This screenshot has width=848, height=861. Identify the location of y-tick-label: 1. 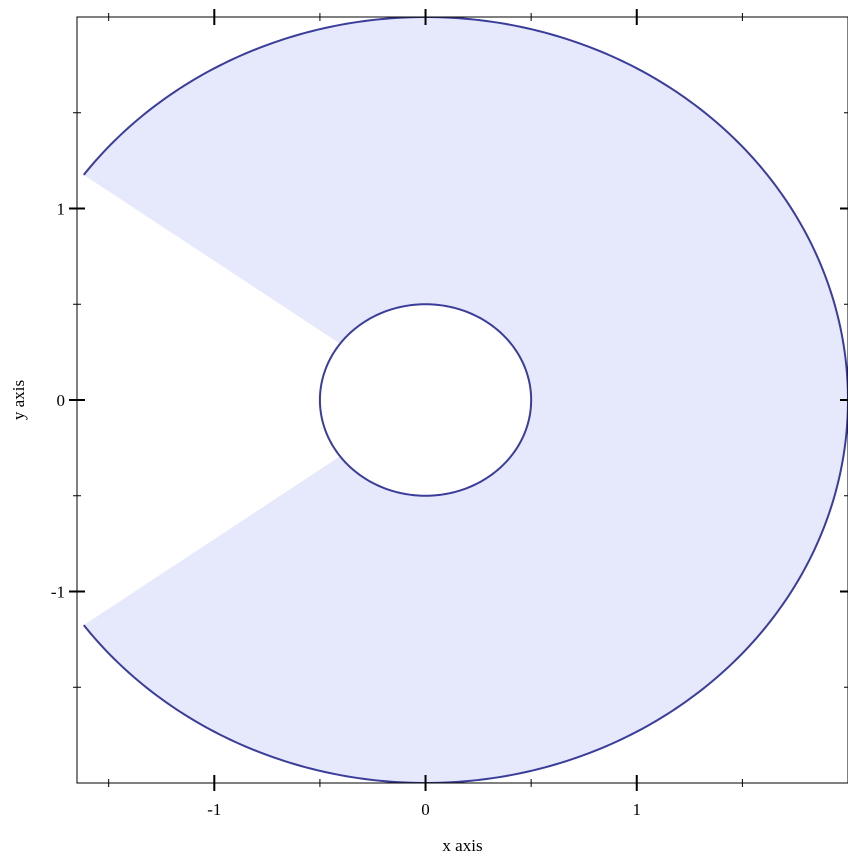
(61, 209).